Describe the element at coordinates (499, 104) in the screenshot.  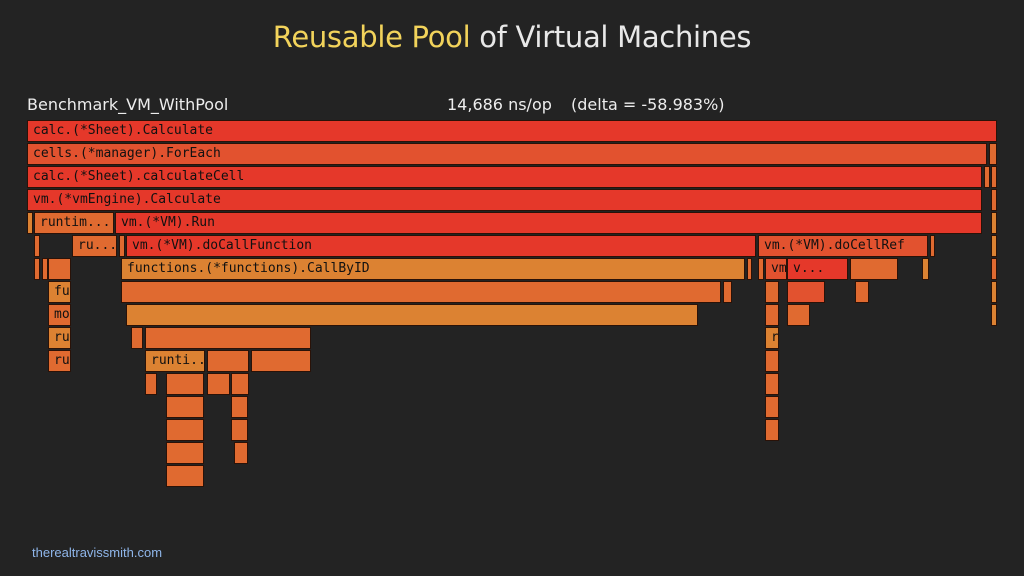
I see `benchmark-ns-per-op: 14,686 ns/op` at that location.